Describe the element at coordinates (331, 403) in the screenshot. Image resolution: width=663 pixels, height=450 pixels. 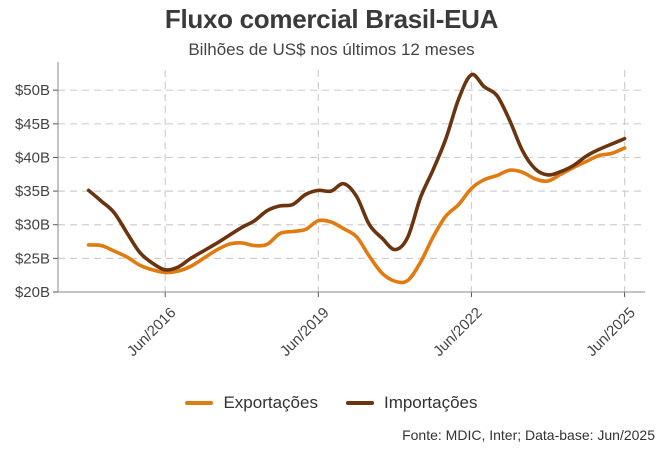
I see `legend: Exportações Importações` at that location.